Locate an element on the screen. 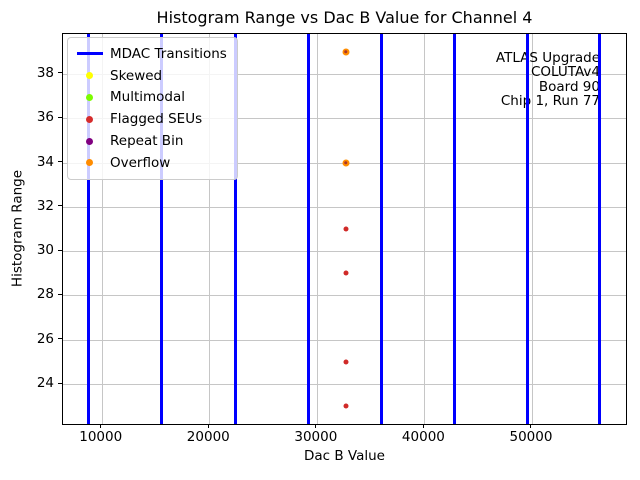 This screenshot has height=480, width=640. x-tick-label: 40000 is located at coordinates (423, 437).